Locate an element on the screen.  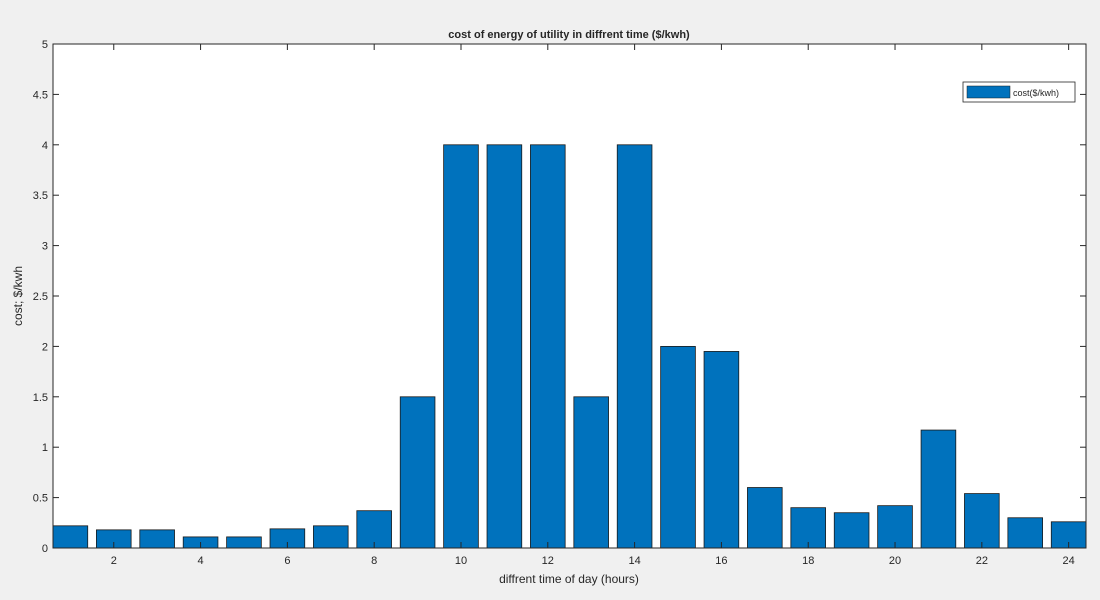
y-tick-label: 1.5 is located at coordinates (40, 398).